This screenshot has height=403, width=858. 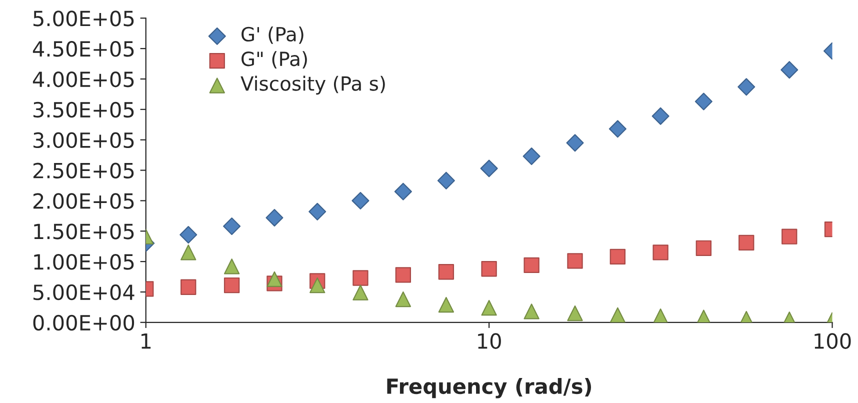 What do you see at coordinates (84, 232) in the screenshot?
I see `y-tick-label: 1.50E+05` at bounding box center [84, 232].